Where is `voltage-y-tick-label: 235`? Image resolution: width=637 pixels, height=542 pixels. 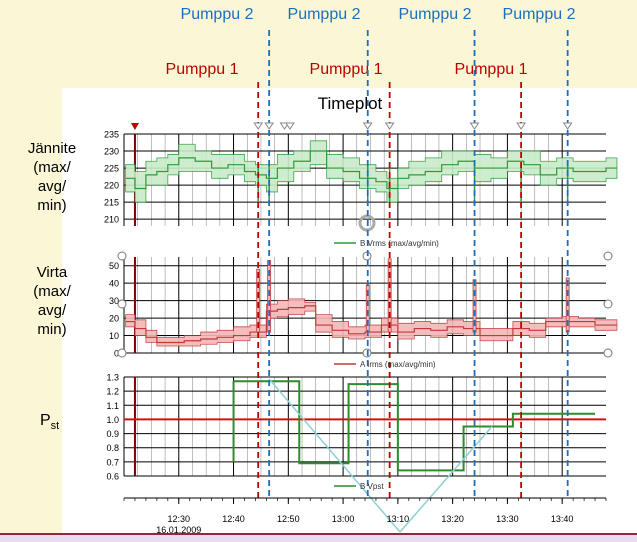 voltage-y-tick-label: 235 is located at coordinates (111, 135).